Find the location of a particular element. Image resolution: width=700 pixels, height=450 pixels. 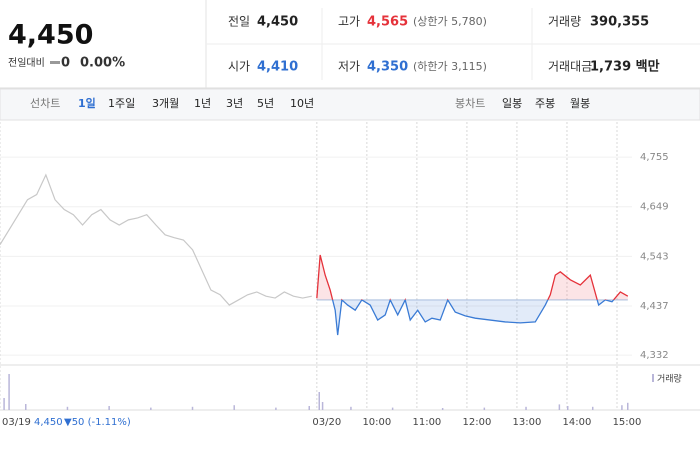

y-tick-label: 4,437 is located at coordinates (654, 306).